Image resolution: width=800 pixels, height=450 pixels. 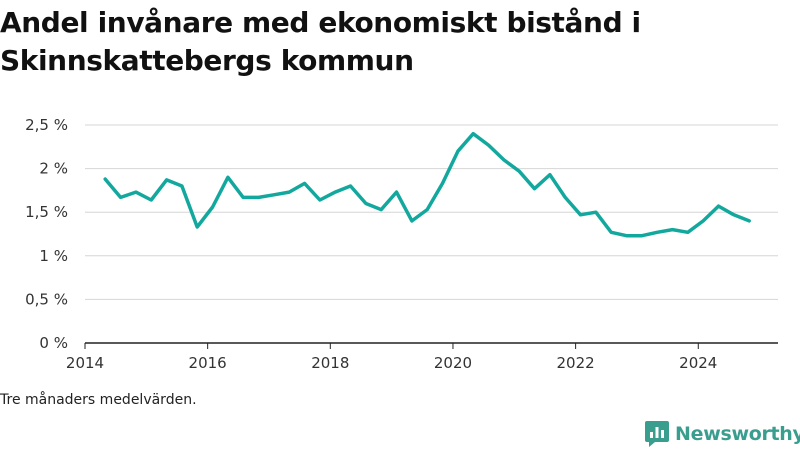 What do you see at coordinates (46, 234) in the screenshot?
I see `y-axis-ticks: 0 % 0,5 % 1 % 1,5 % 2 % 2,5 %` at bounding box center [46, 234].